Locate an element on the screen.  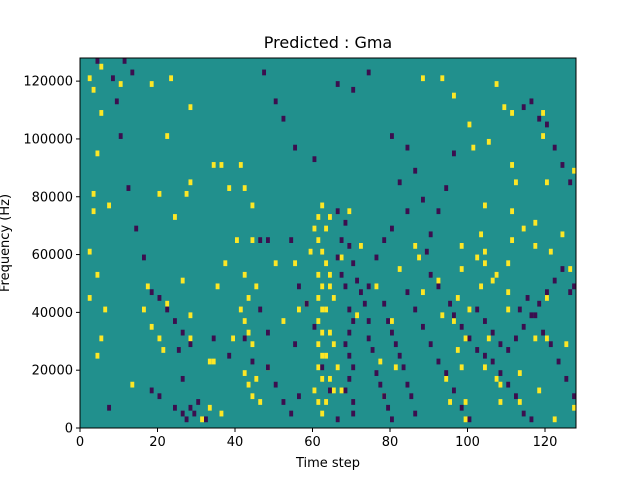
y-axis-ticks: 0 20000 40000 60000 80000 100000 120000 is located at coordinates (51, 256).